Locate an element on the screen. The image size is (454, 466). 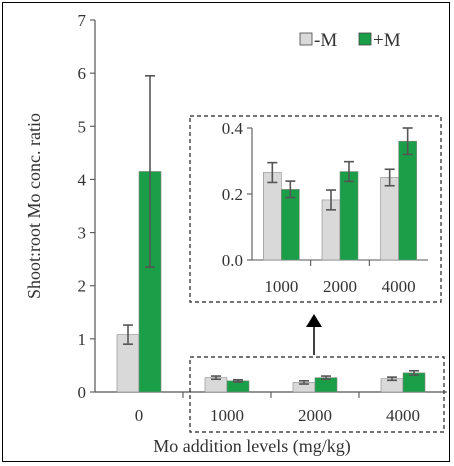
inset-bar-plus-m-2000 is located at coordinates (349, 216).